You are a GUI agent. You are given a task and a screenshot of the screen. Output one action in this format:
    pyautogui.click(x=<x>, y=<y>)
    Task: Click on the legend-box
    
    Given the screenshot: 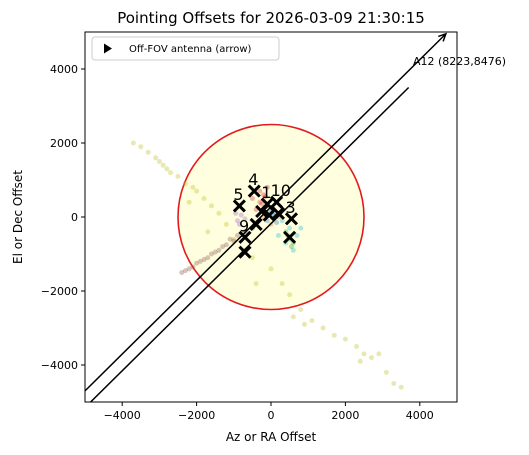 What is the action you would take?
    pyautogui.click(x=185, y=48)
    